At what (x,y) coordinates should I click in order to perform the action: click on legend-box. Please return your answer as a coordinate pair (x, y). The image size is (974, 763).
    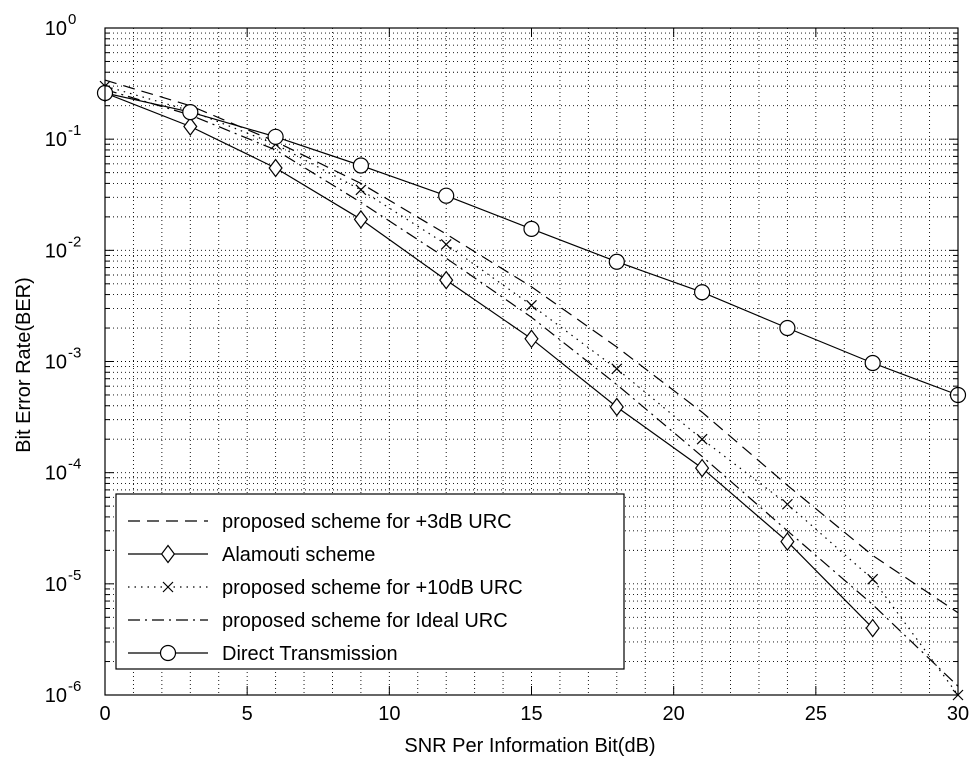
    Looking at the image, I should click on (370, 581).